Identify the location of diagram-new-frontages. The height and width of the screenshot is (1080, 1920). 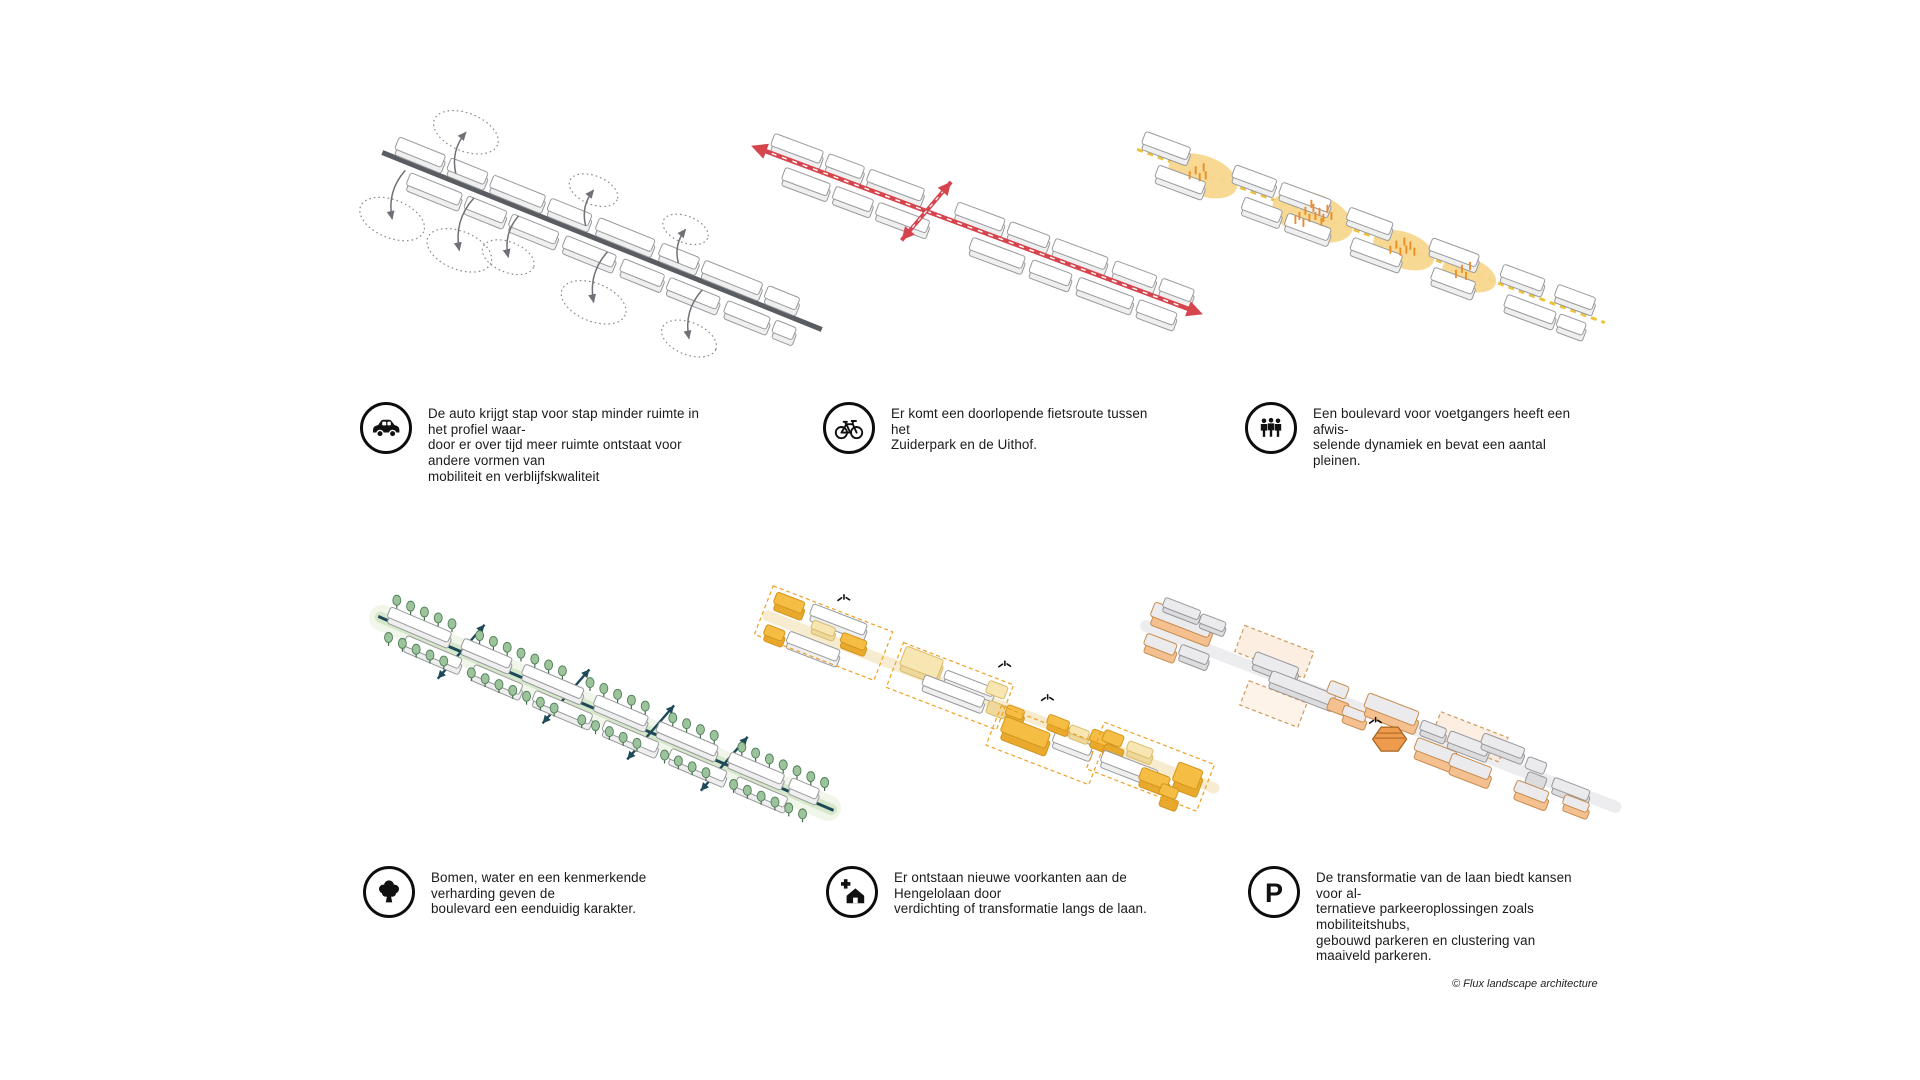
(991, 699).